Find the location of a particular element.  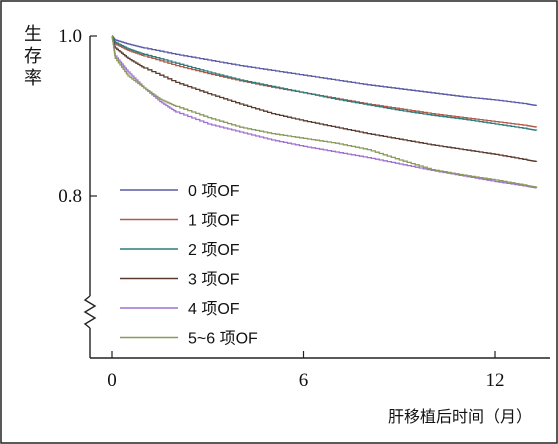

y-axis-label-char: 率 is located at coordinates (33, 78).